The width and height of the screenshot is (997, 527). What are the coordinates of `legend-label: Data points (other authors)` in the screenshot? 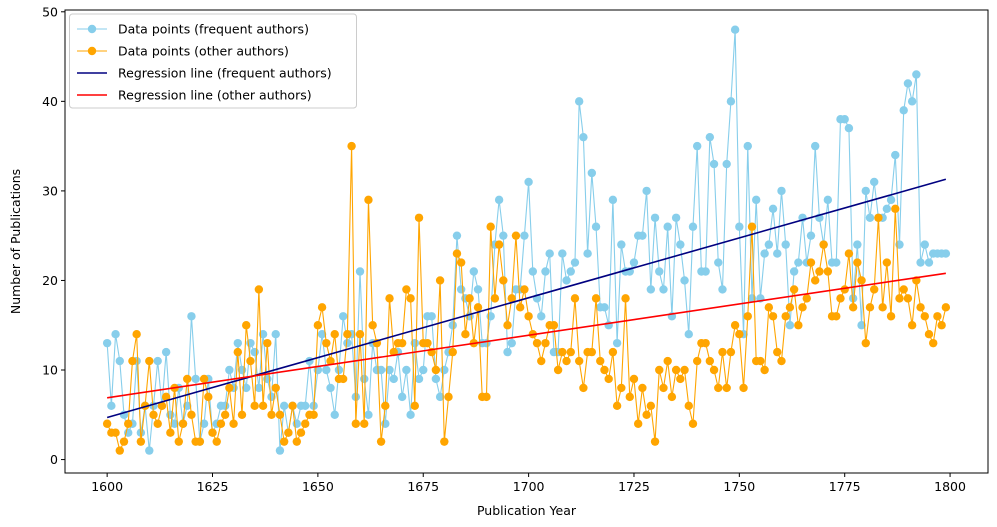 It's located at (203, 51).